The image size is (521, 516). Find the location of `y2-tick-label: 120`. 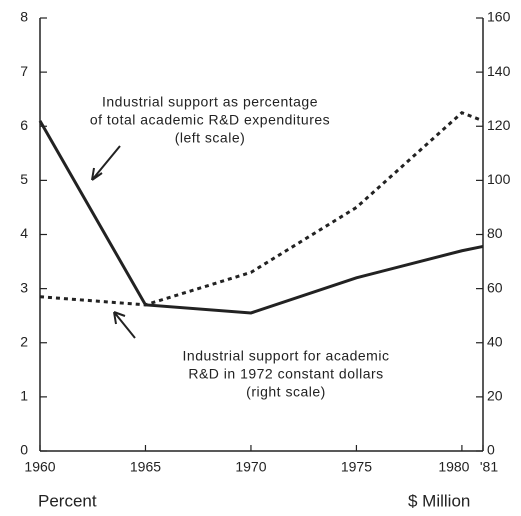

y2-tick-label: 120 is located at coordinates (499, 125).